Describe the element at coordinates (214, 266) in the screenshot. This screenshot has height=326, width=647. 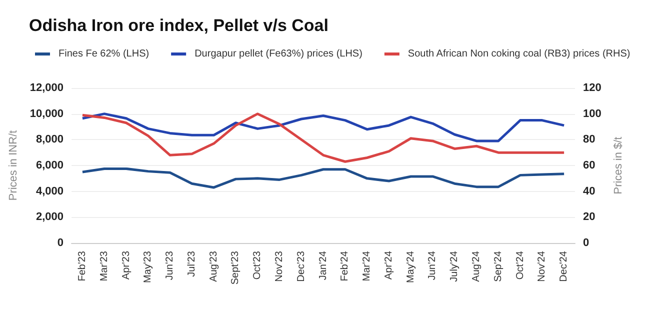
I see `x-tick-label: Aug'23` at that location.